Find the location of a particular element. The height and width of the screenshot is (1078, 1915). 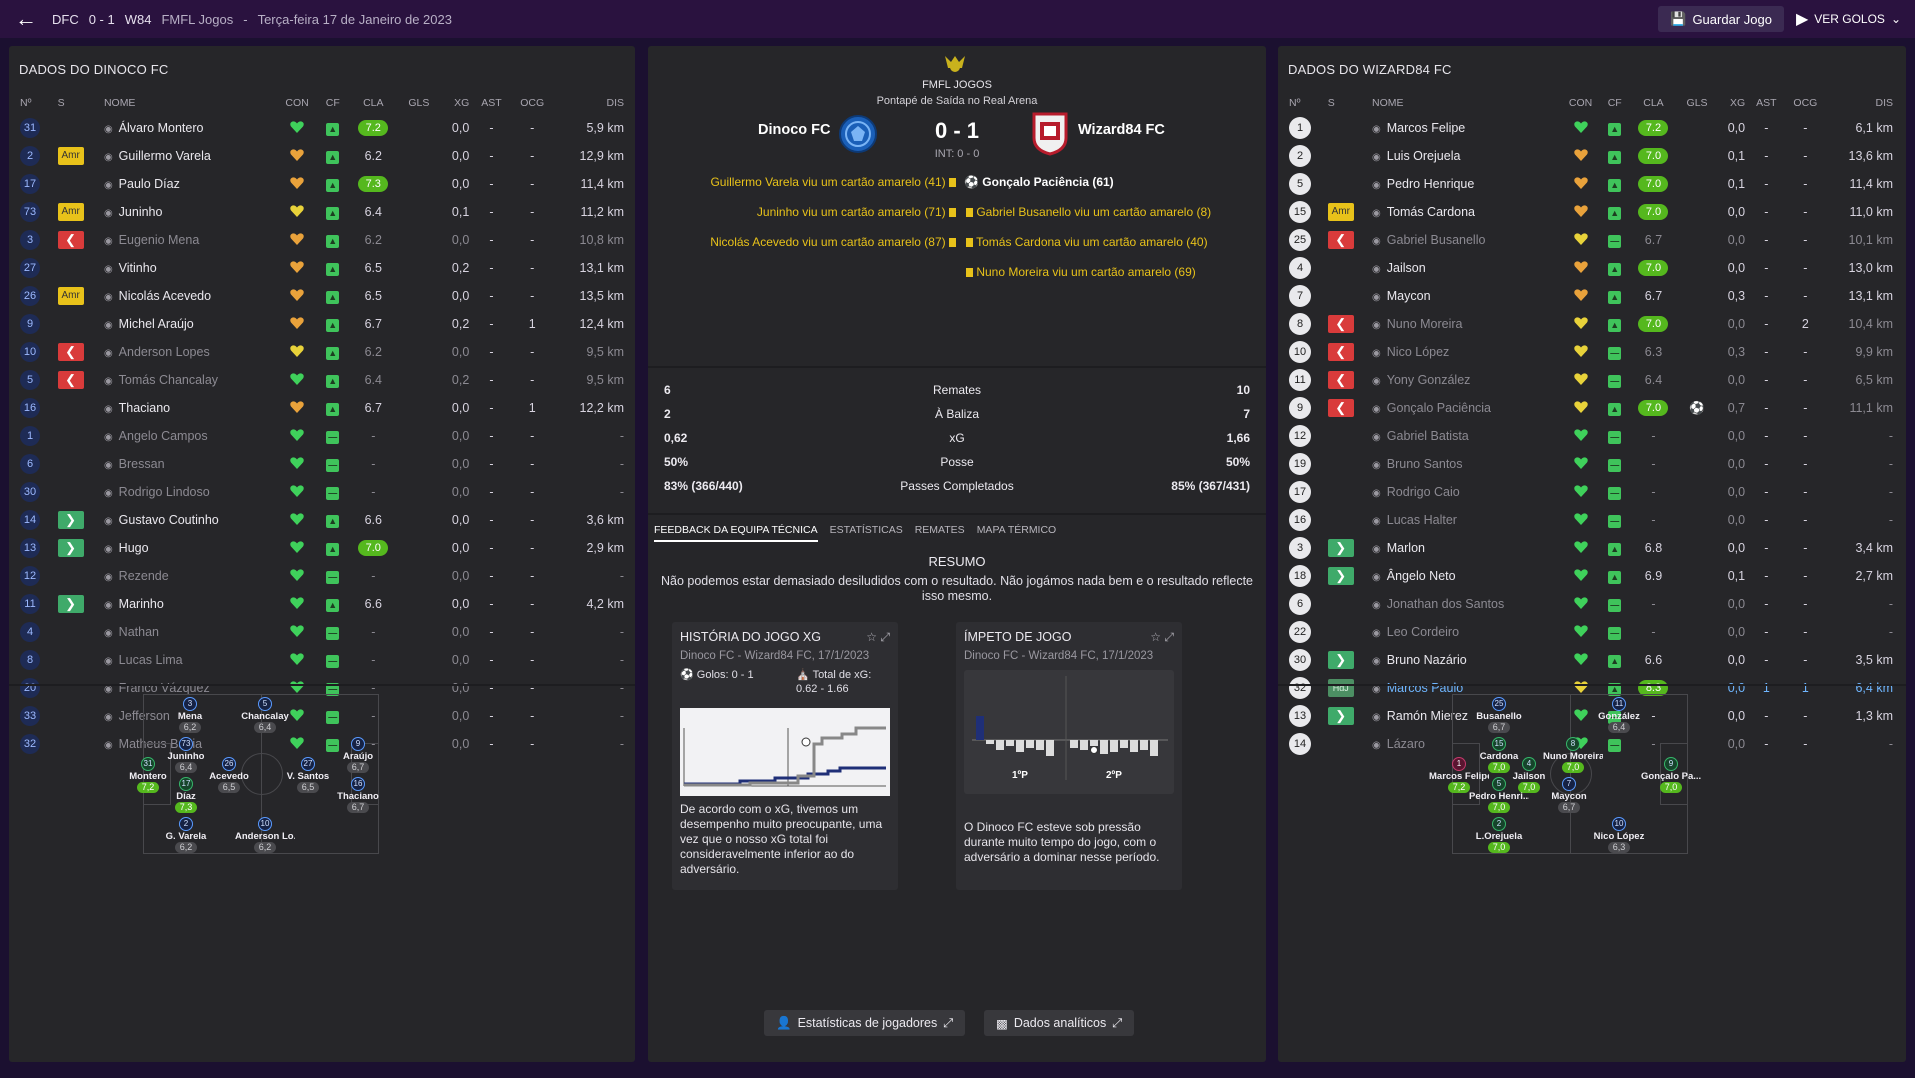

cell-name: ◉ Gabriel Batista is located at coordinates (1464, 436).